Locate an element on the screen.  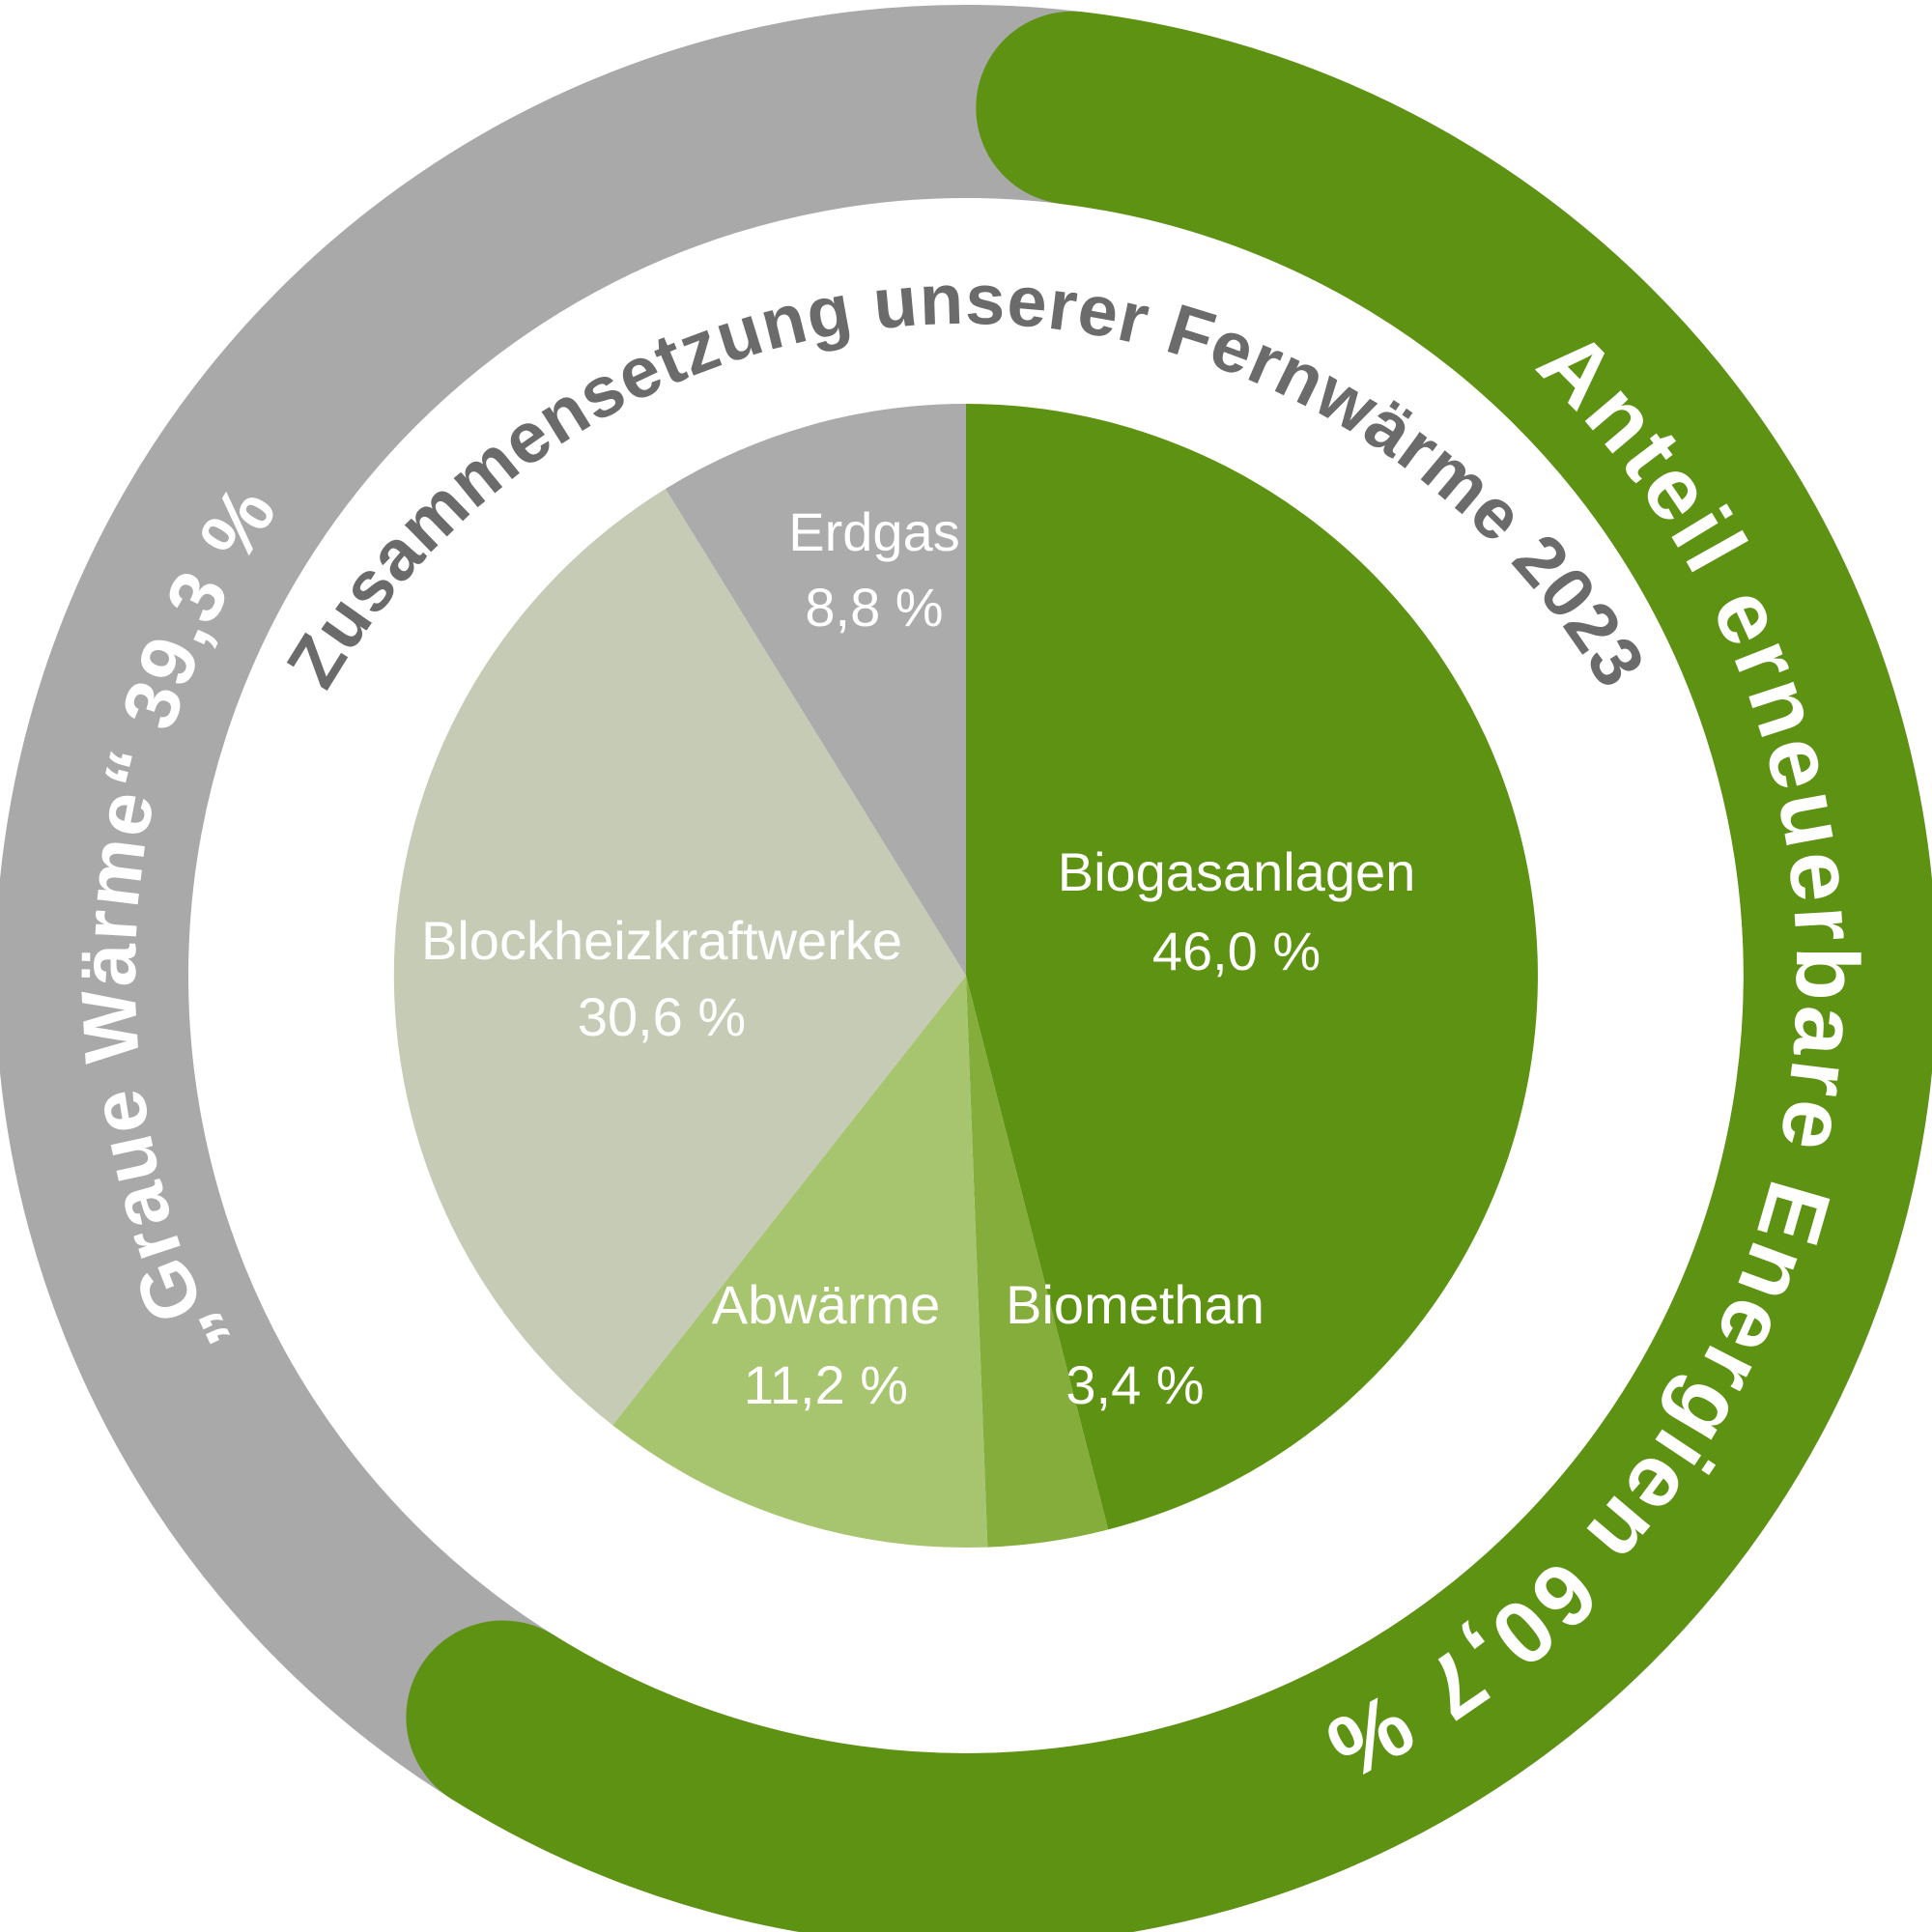
value-biogasanlagen: 46,0 % is located at coordinates (1236, 951).